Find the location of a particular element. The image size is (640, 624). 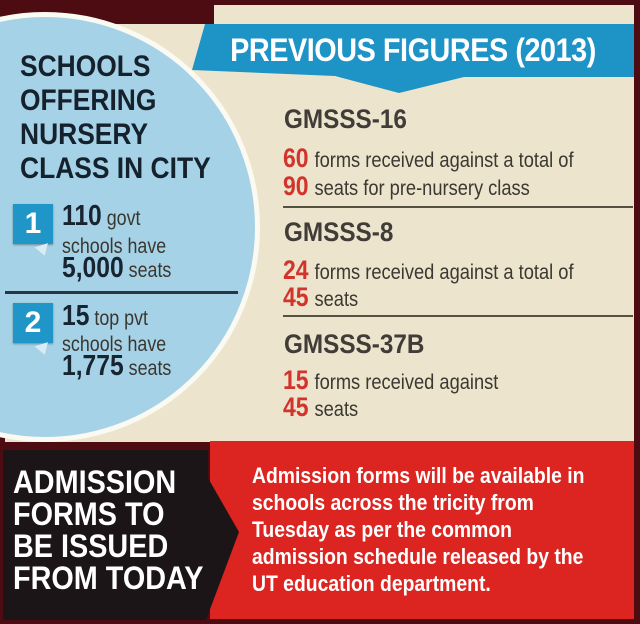

rank-2-badge: 2 is located at coordinates (33, 323).